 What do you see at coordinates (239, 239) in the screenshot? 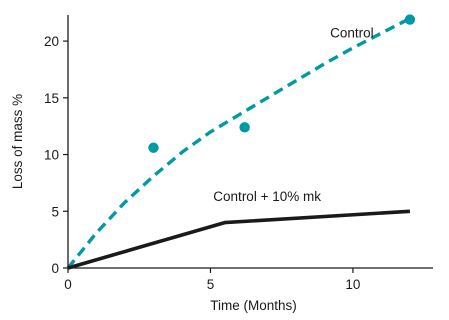
I see `series-line-control-10-mk` at bounding box center [239, 239].